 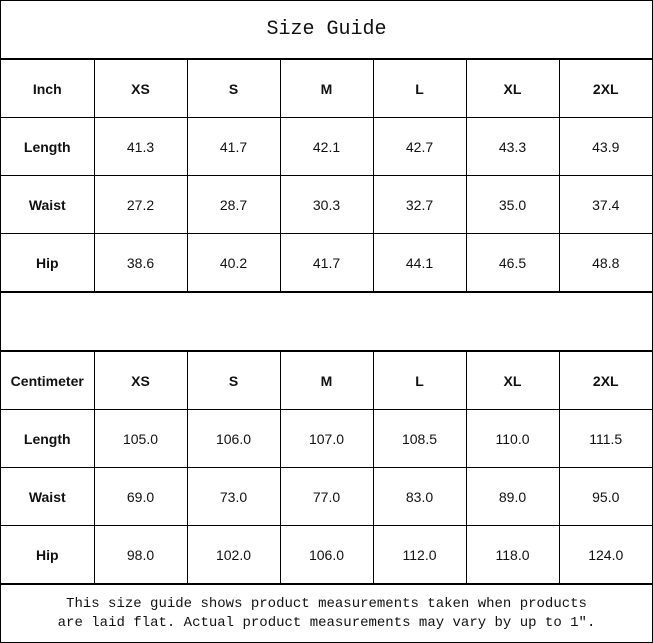 I want to click on measurement-value: 77.0, so click(x=326, y=496).